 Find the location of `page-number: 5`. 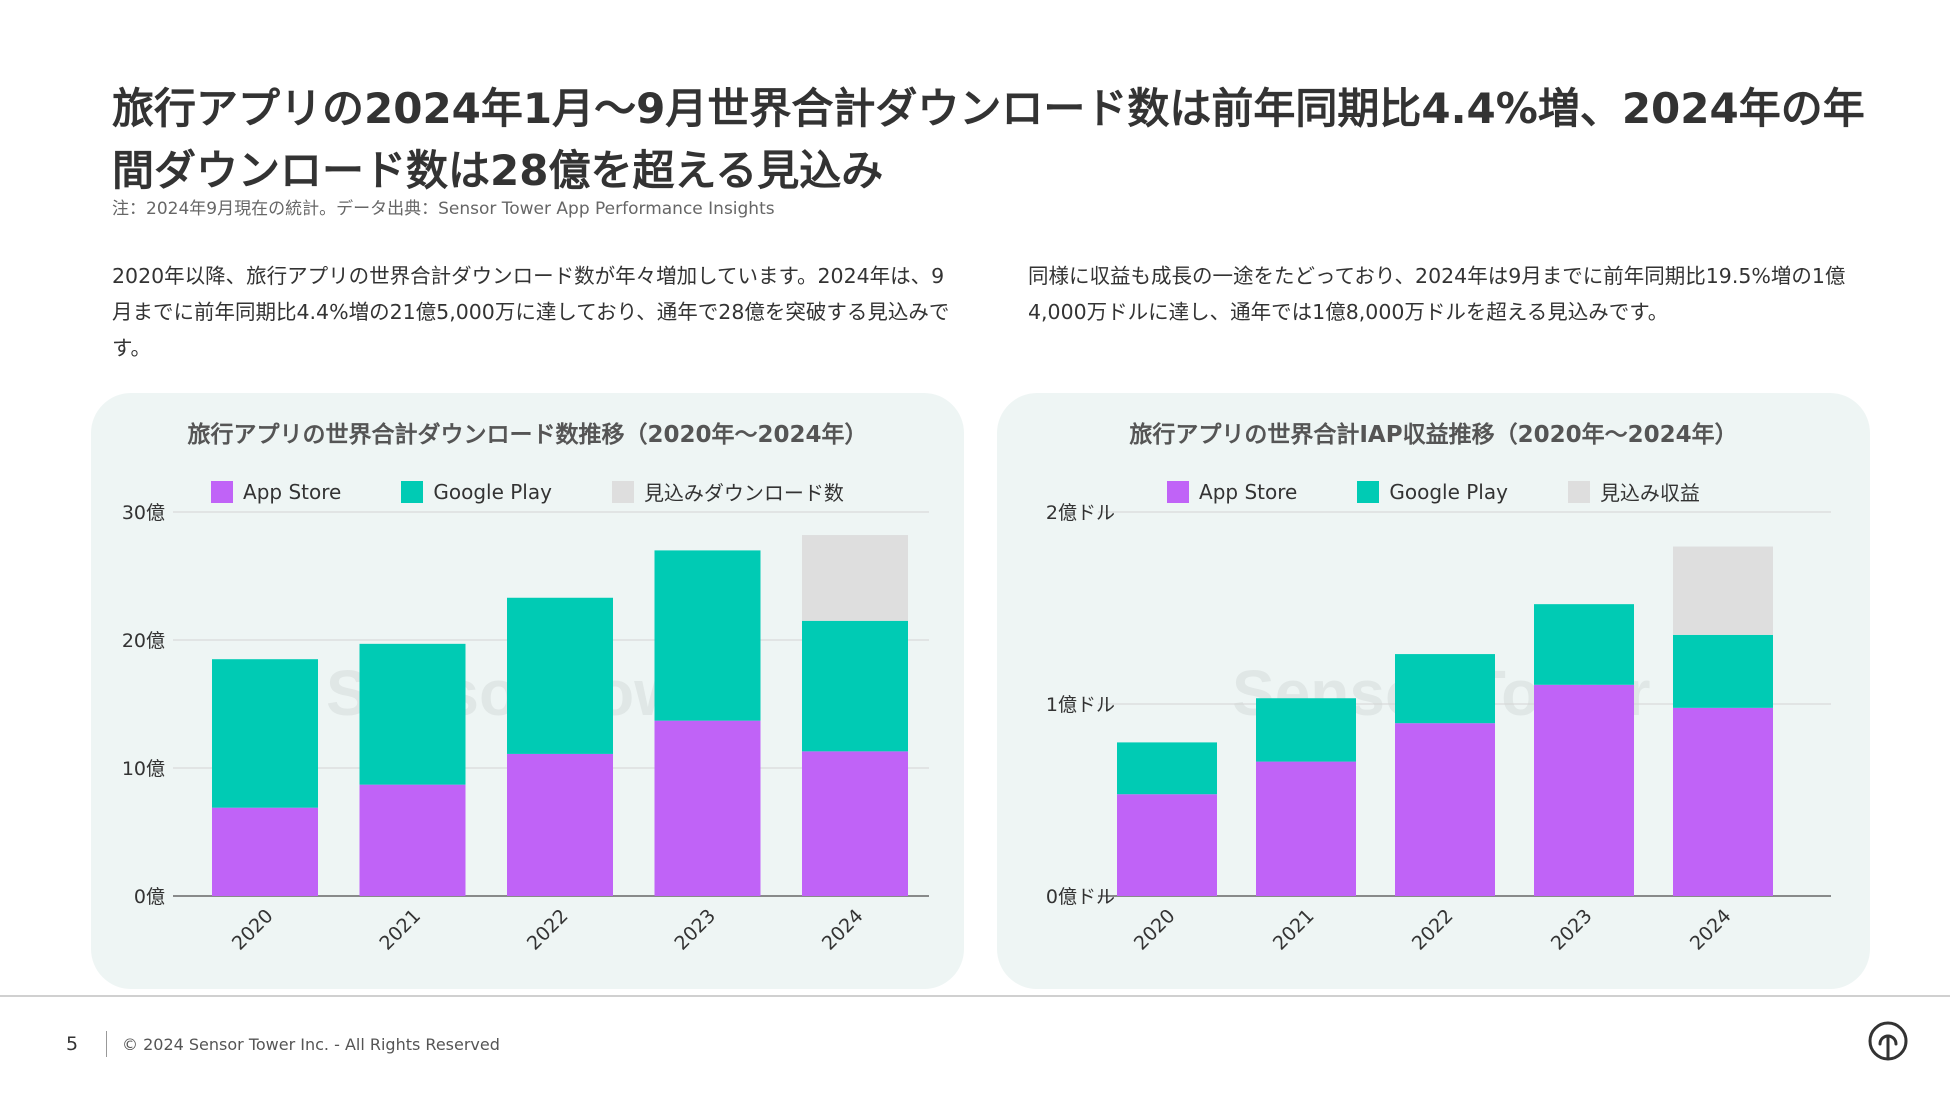

page-number: 5 is located at coordinates (72, 1044).